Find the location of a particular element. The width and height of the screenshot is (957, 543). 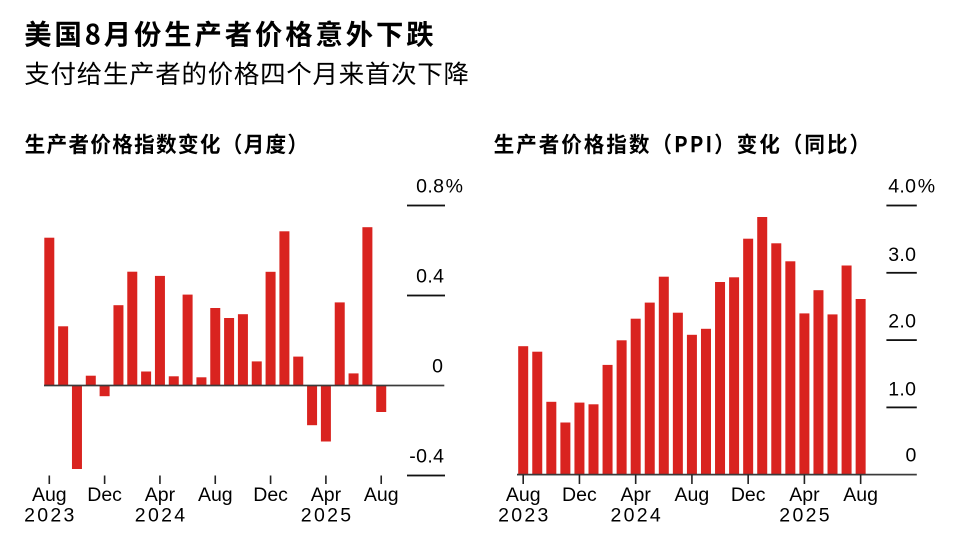

svg-text: 1.0 is located at coordinates (902, 389).